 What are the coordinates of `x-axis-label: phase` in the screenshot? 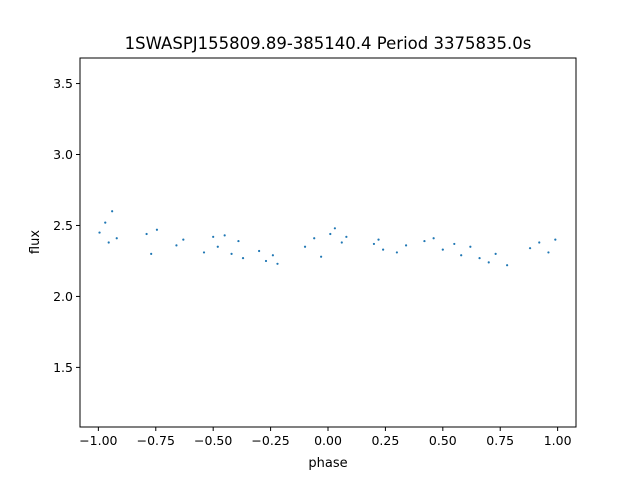 It's located at (327, 463).